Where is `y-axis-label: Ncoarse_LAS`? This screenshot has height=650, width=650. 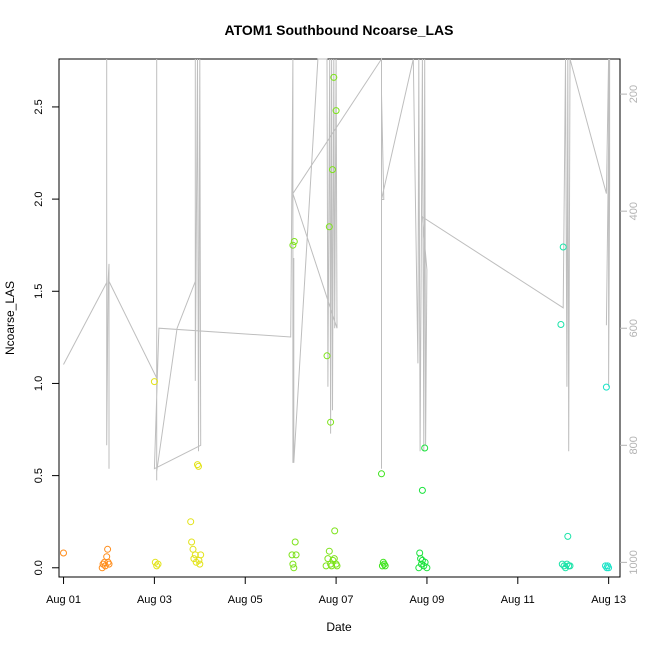 y-axis-label: Ncoarse_LAS is located at coordinates (10, 318).